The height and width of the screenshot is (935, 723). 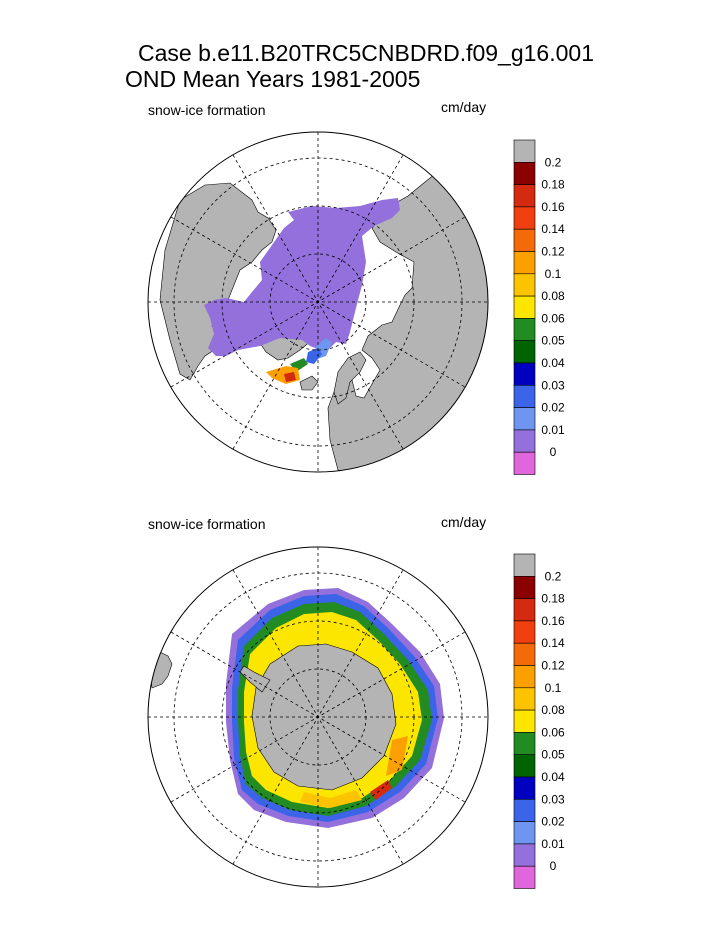 I want to click on south-colorbar-label: 0.12, so click(x=553, y=666).